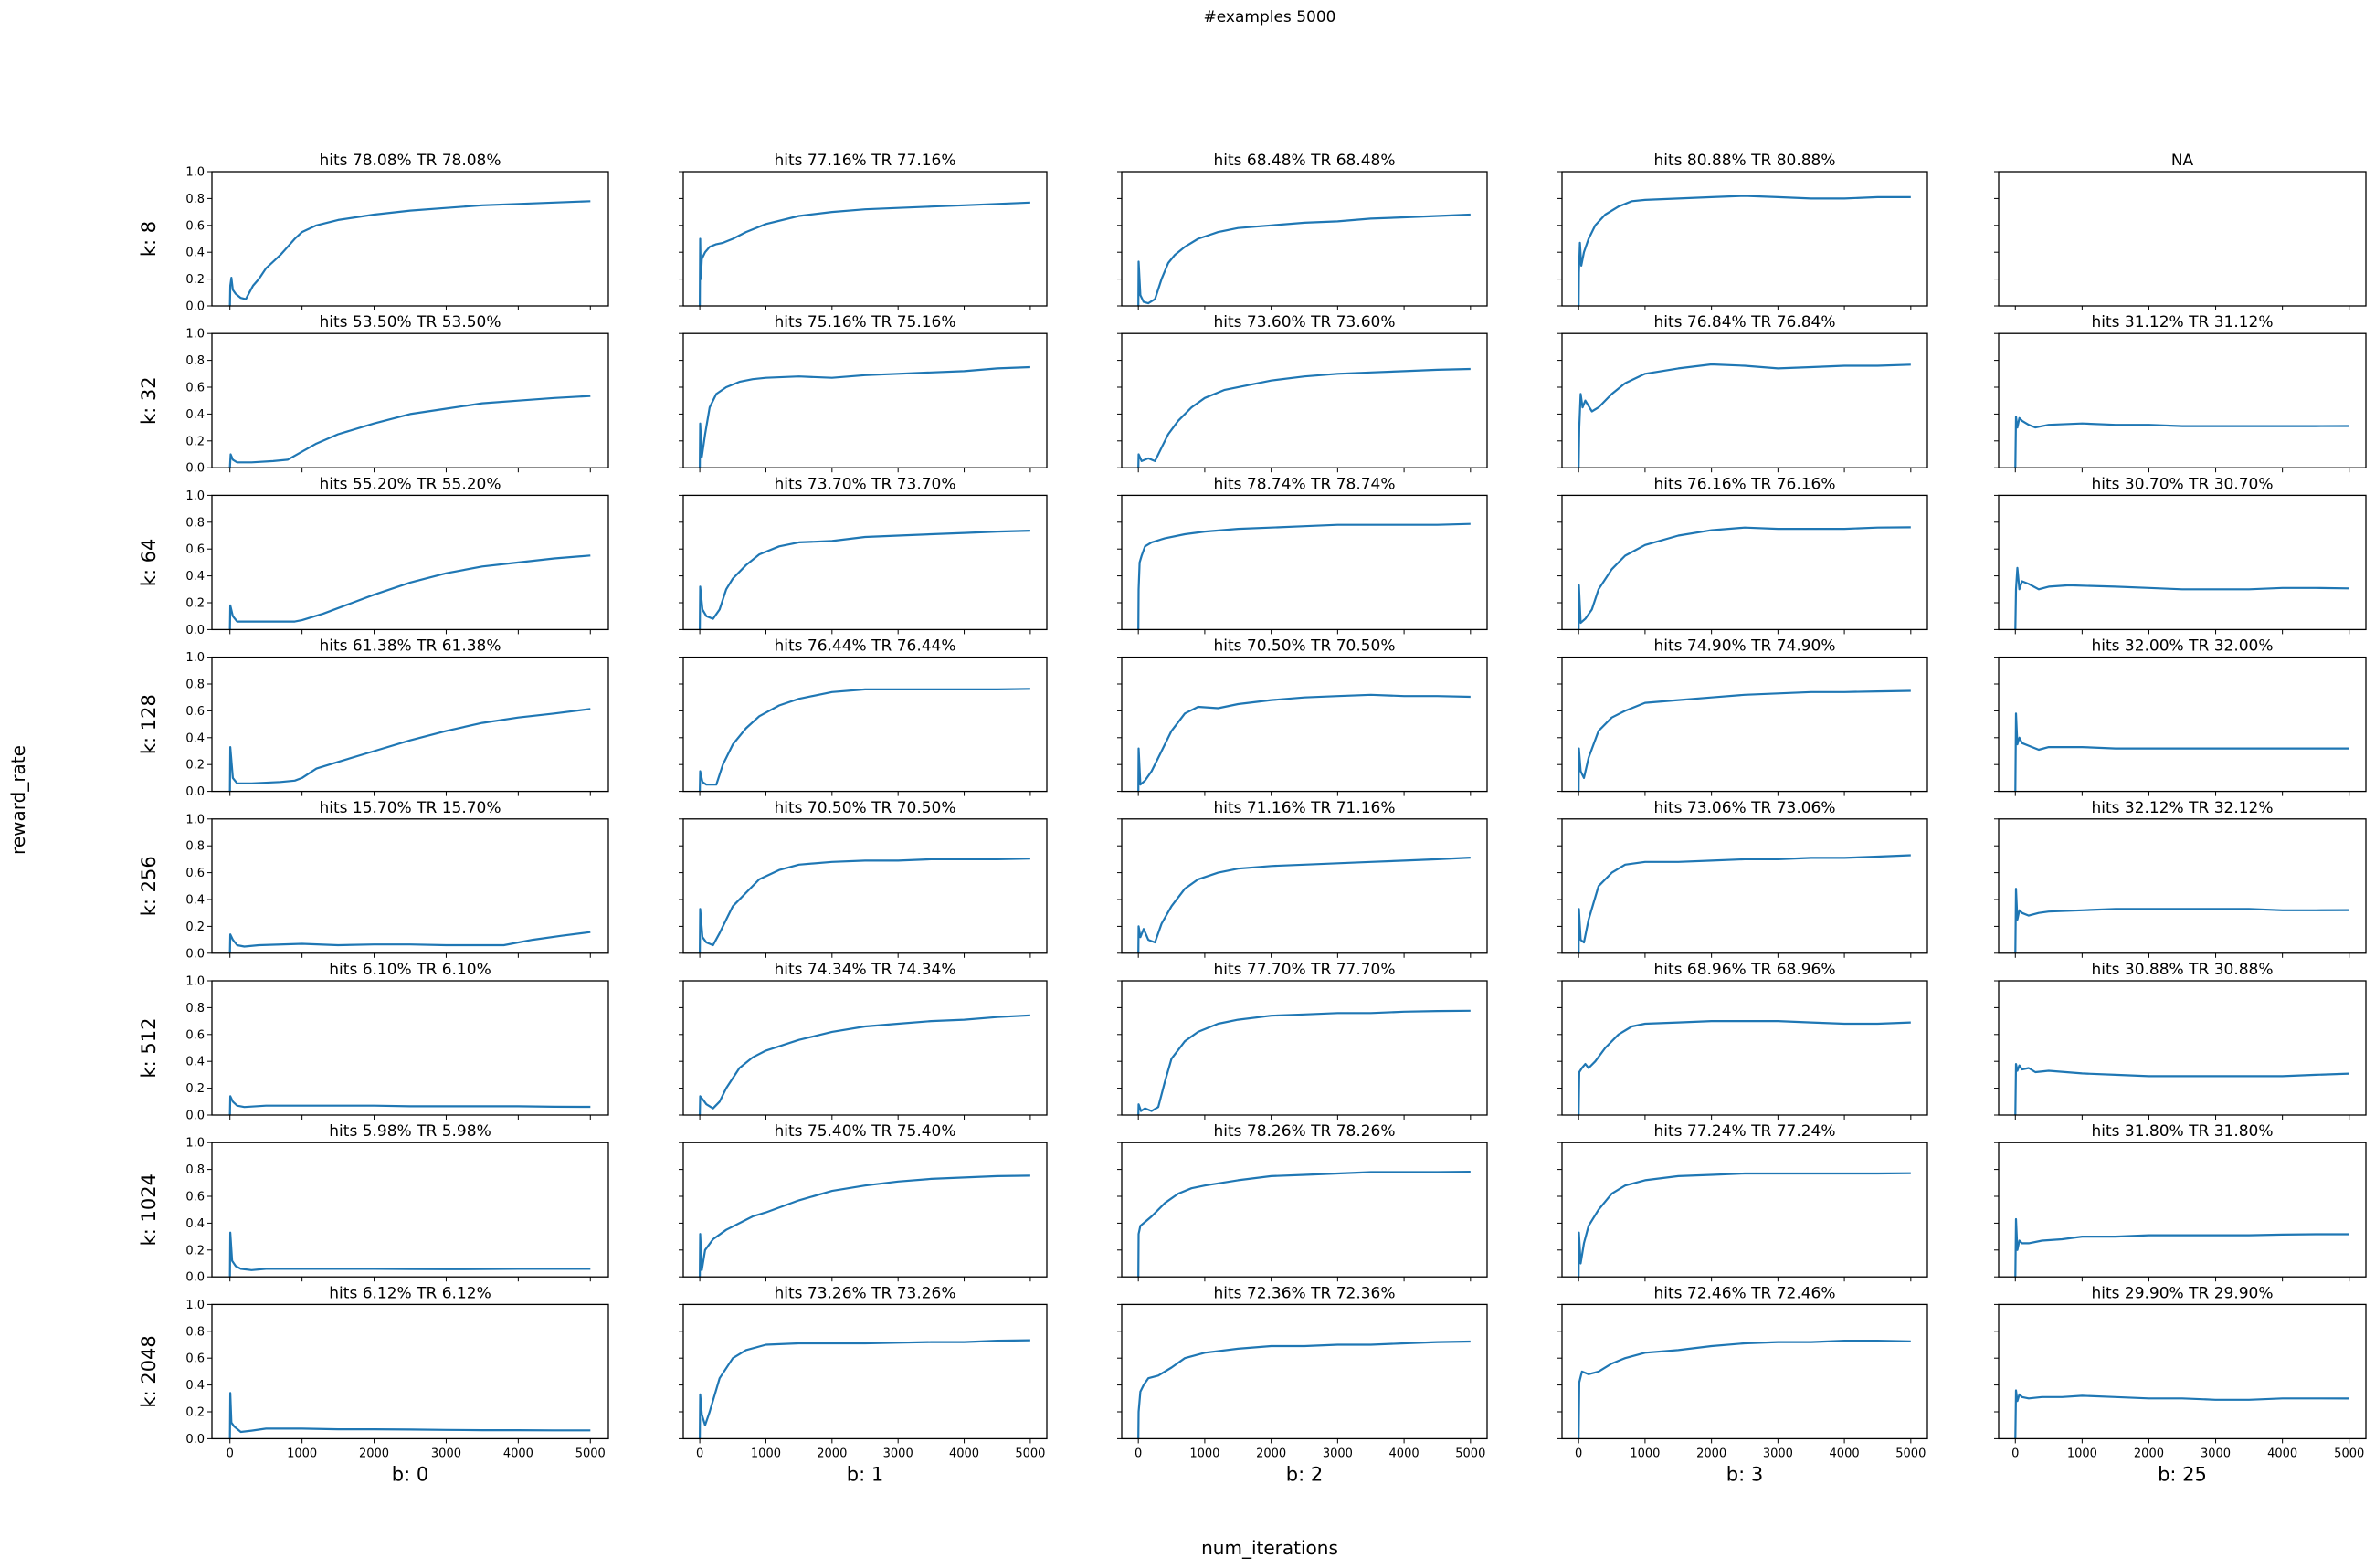  I want to click on subplot-panel: hits 73.60% TR 73.60%, so click(1303, 393).